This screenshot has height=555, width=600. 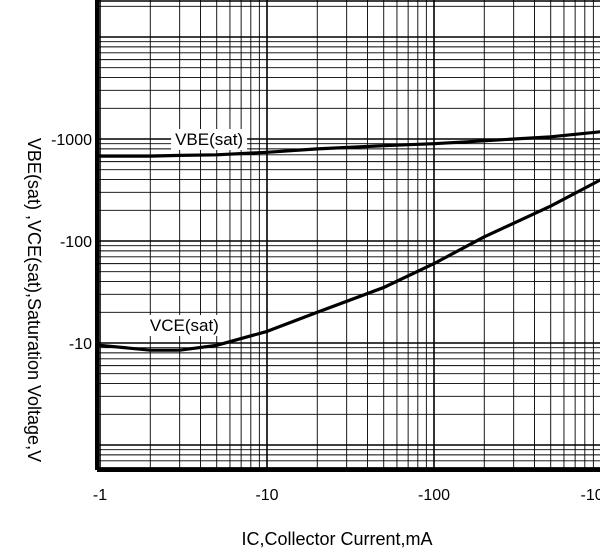 I want to click on x-axis-label: IC,Collector Current,mA, so click(x=336, y=539).